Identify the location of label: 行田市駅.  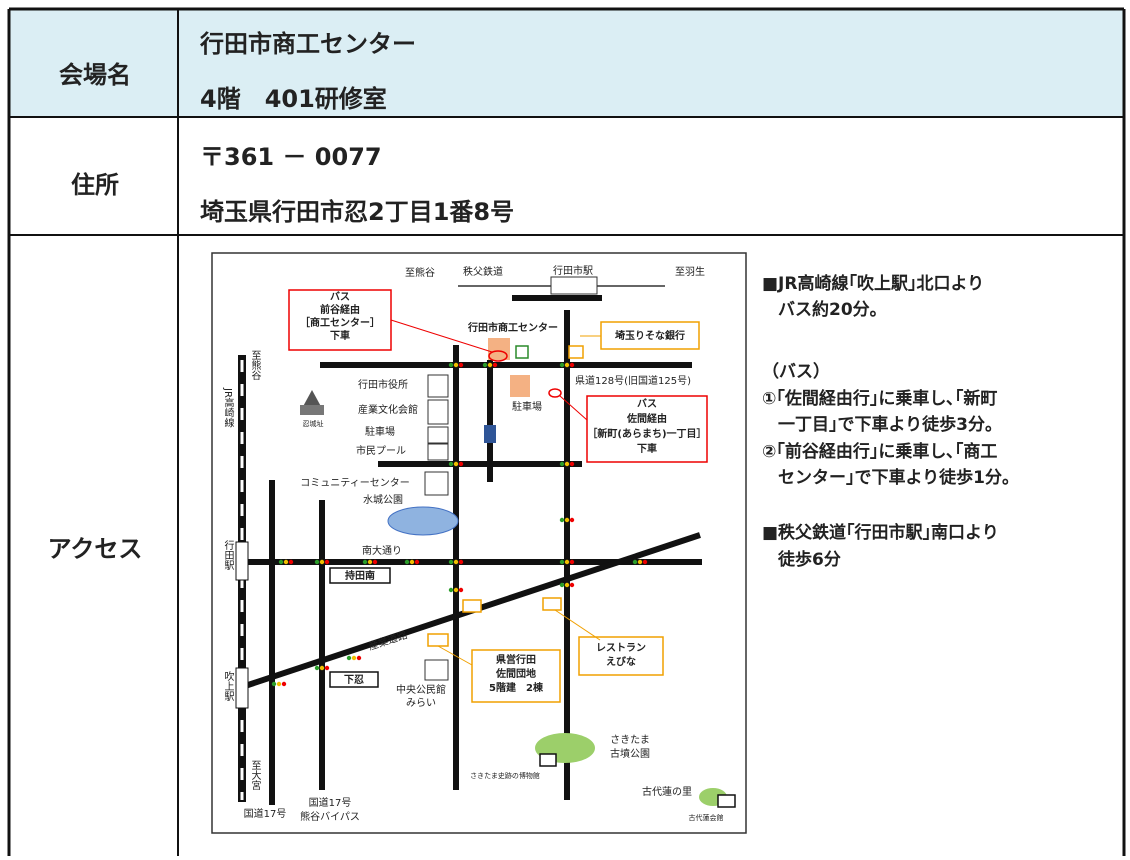
(573, 270).